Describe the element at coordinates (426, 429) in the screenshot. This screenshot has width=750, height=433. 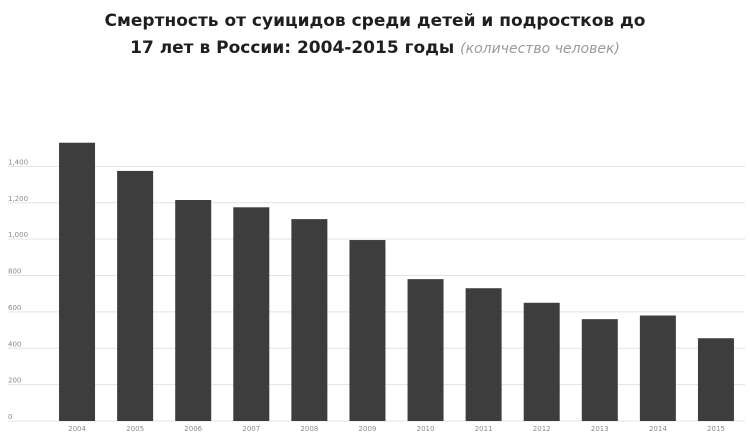
I see `x-tick-label: 2010` at that location.